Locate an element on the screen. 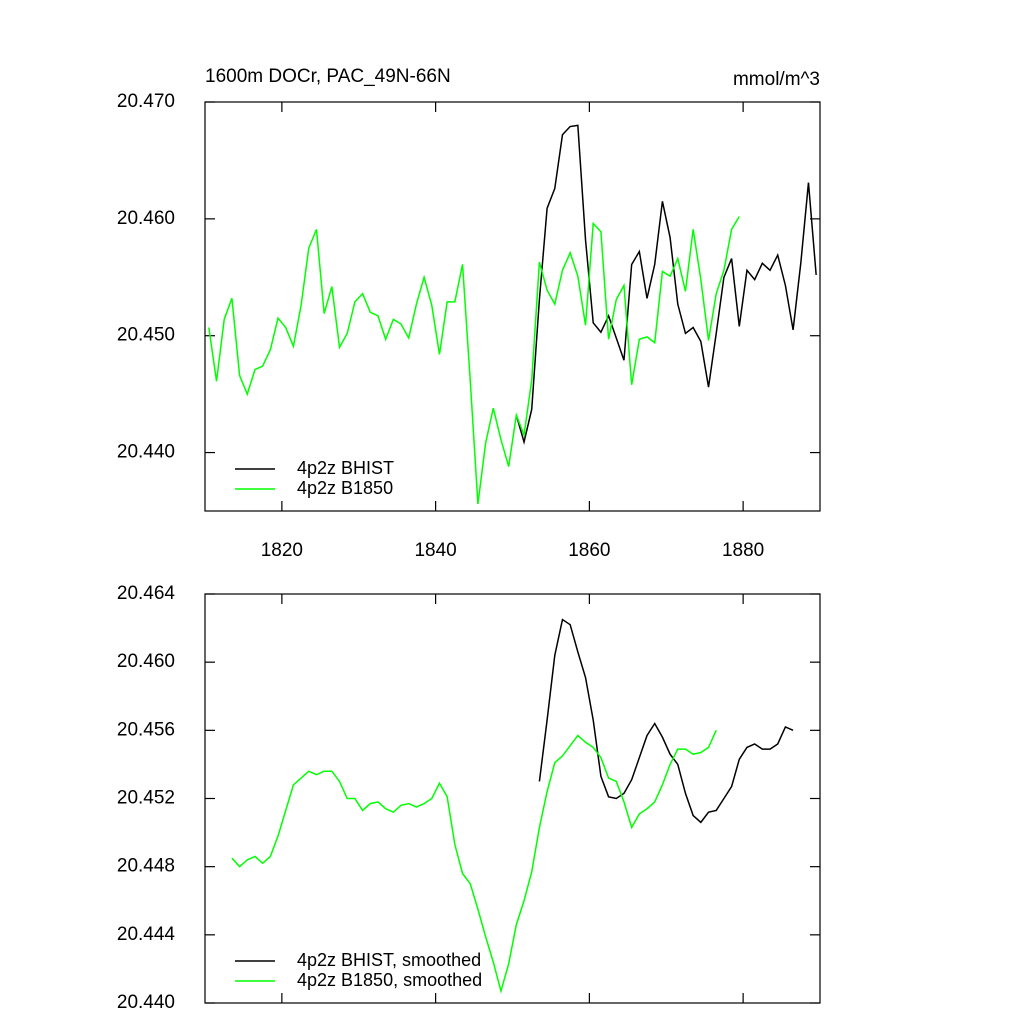 The width and height of the screenshot is (1024, 1024). y-tick-label: 20.456 is located at coordinates (146, 729).